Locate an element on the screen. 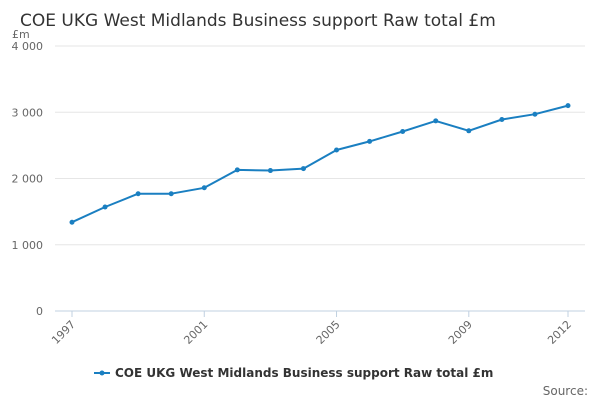  y-axis-unit-label: £m is located at coordinates (21, 34).